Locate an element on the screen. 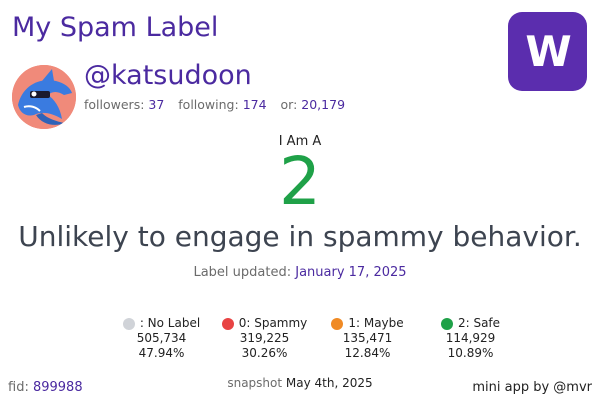  legend-item-spammy: 0: Spammy 319,225 30.26% is located at coordinates (264, 338).